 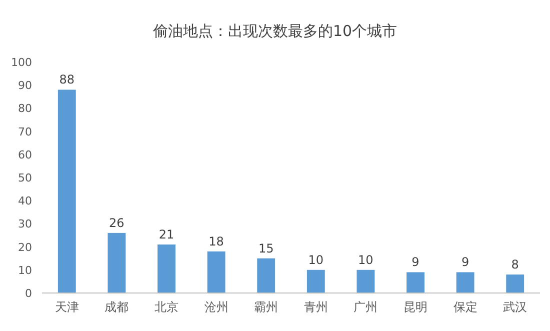 What do you see at coordinates (316, 307) in the screenshot?
I see `x-tick-label: 青州` at bounding box center [316, 307].